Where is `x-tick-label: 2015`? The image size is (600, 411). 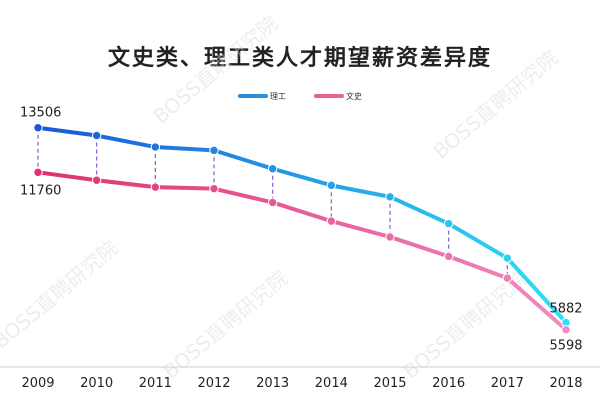 x-tick-label: 2015 is located at coordinates (389, 383).